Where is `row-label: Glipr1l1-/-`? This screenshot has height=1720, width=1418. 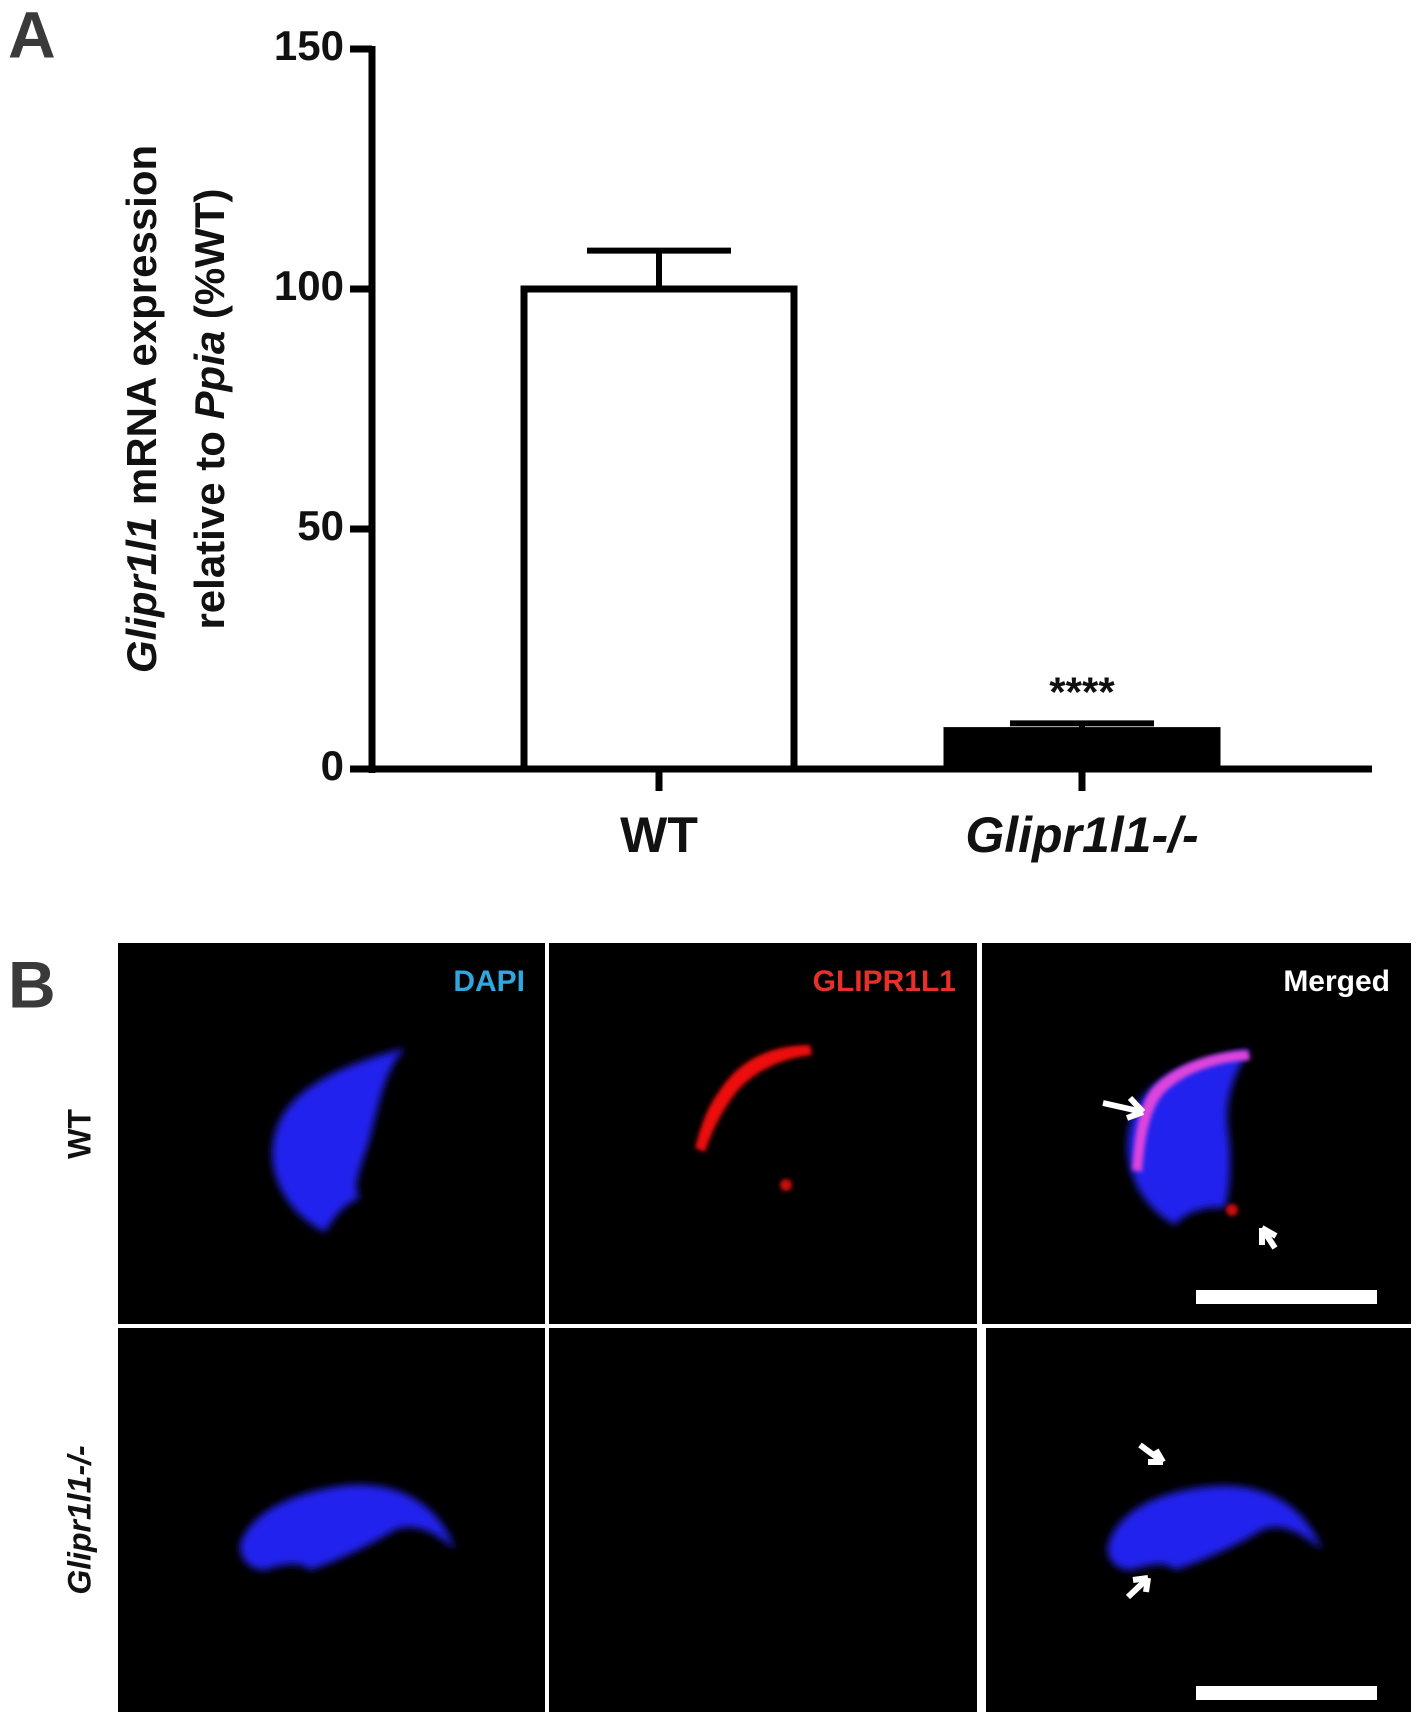
row-label: Glipr1l1-/- is located at coordinates (79, 1519).